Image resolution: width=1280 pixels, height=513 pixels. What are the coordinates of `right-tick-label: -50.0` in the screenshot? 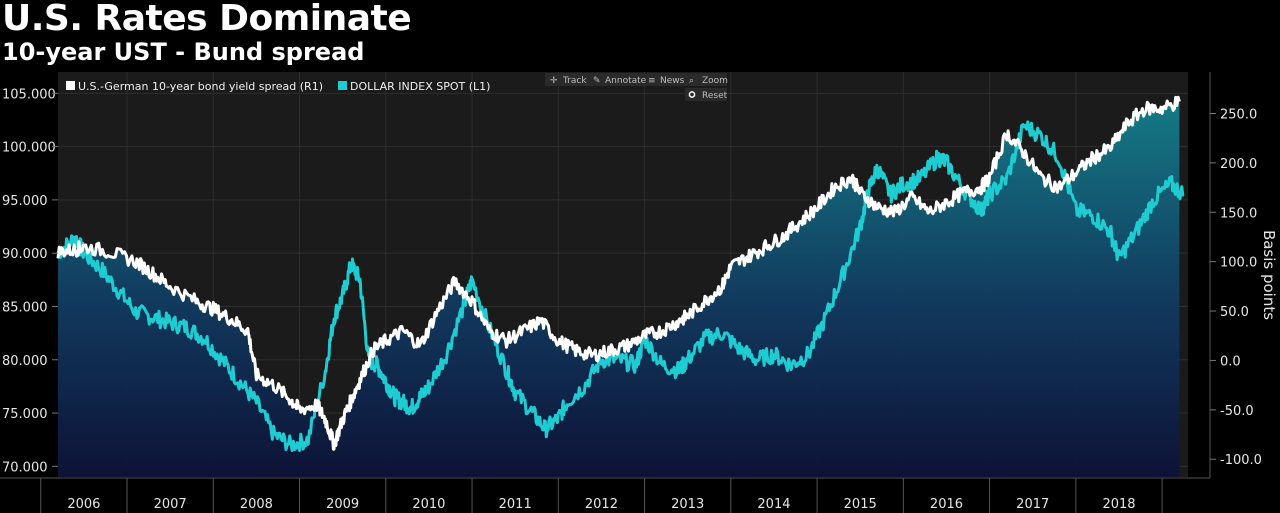 It's located at (1237, 411).